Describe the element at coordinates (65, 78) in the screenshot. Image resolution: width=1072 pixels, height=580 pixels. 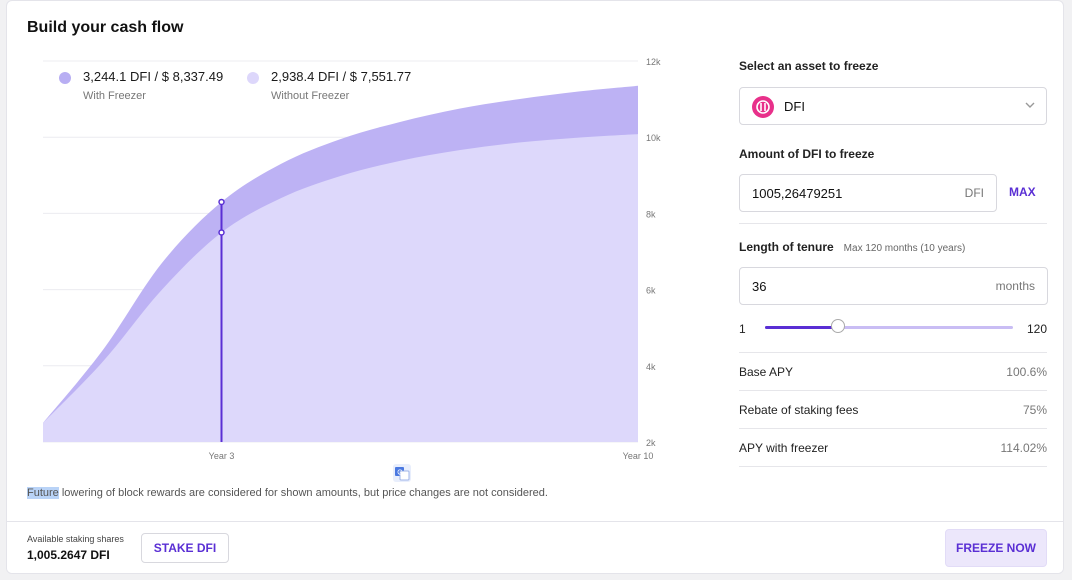
I see `legend-with-dot` at that location.